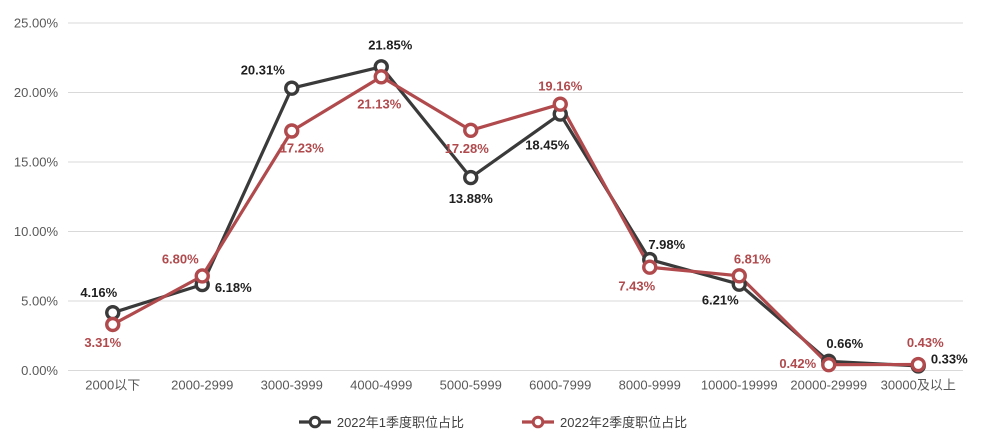 The width and height of the screenshot is (986, 448). Describe the element at coordinates (98, 292) in the screenshot. I see `data-label-series1-0: 4.16%` at that location.